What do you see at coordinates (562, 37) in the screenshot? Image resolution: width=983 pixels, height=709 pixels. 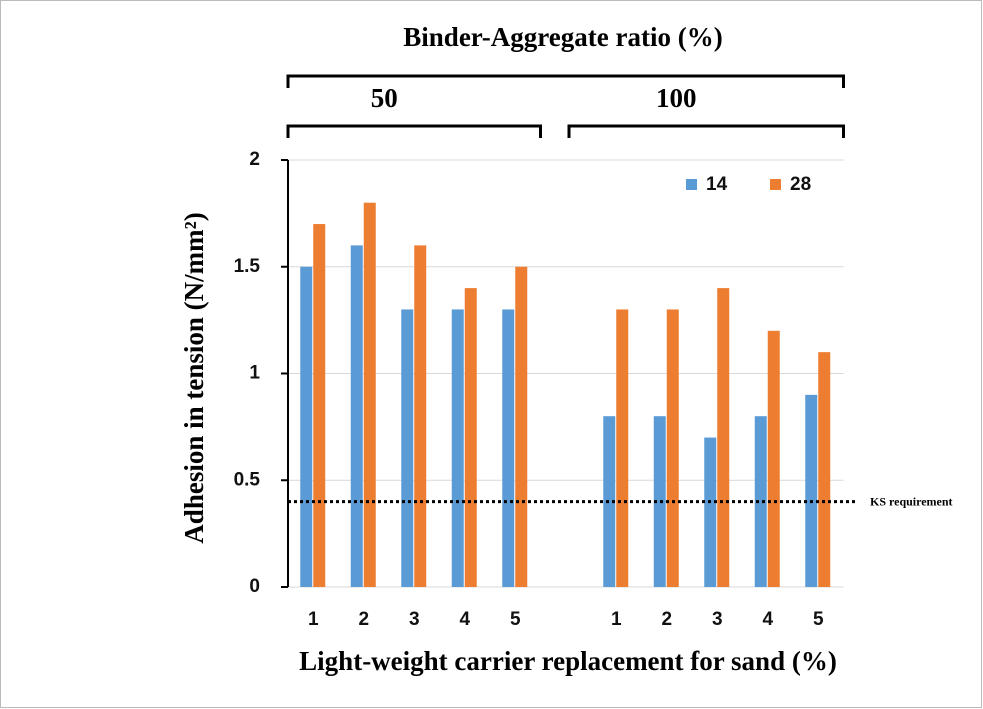 I see `chart-title: Binder-Aggregate ratio (%)` at bounding box center [562, 37].